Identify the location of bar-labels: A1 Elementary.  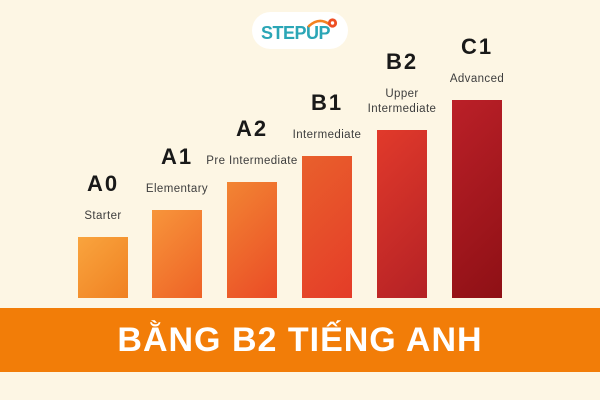
(177, 170).